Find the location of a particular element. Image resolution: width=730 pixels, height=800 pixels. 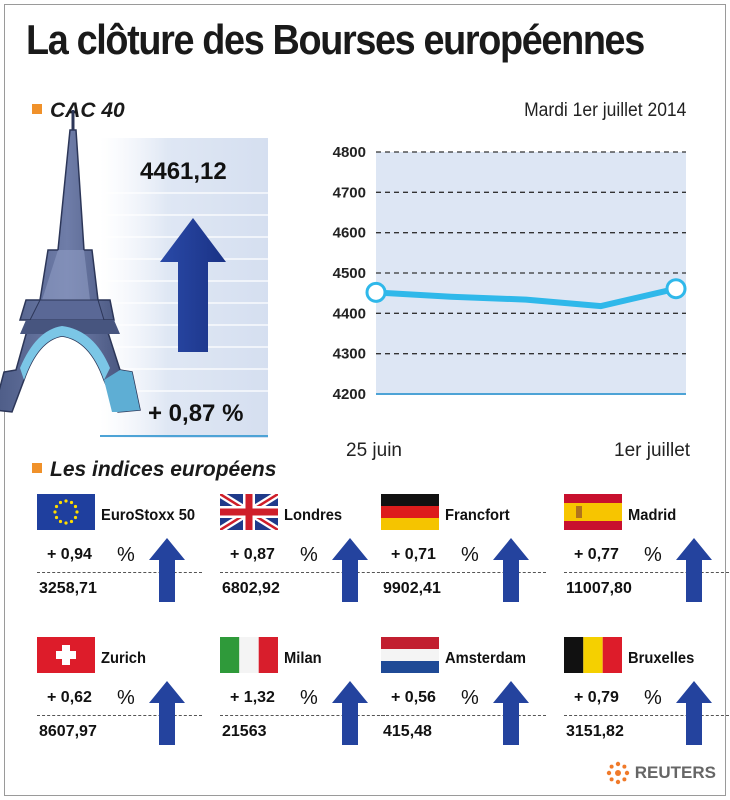

index-card: Londres + 0,87% 6802,92 is located at coordinates (305, 554).